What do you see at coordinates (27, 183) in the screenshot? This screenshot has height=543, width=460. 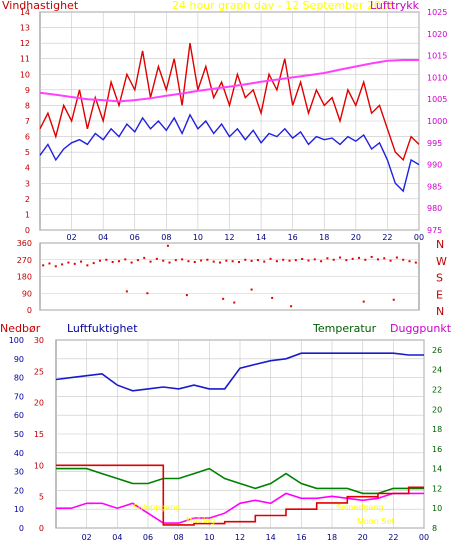 I see `wind-tick-label: 3` at bounding box center [27, 183].